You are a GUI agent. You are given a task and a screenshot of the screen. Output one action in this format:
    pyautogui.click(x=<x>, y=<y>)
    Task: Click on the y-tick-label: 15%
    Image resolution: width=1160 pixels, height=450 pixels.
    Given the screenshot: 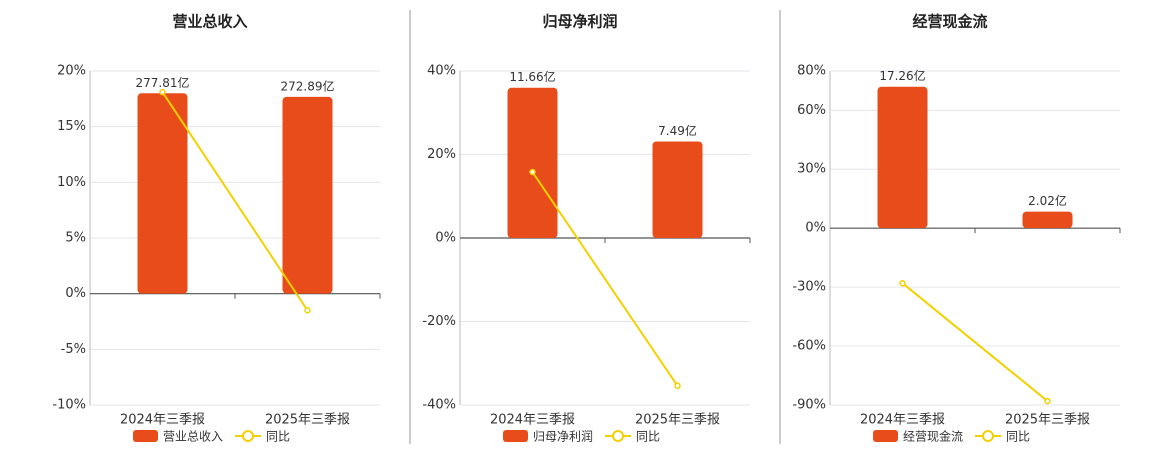 What is the action you would take?
    pyautogui.click(x=71, y=126)
    